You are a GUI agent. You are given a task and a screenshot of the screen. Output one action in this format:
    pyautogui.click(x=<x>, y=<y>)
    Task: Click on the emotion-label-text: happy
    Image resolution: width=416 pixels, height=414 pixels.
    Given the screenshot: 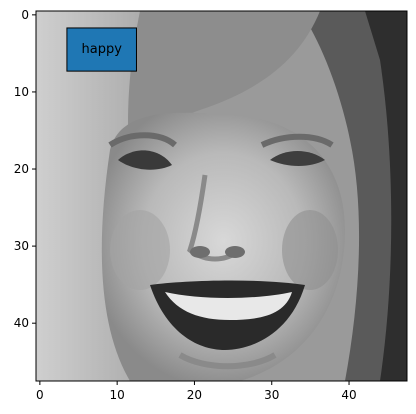 What is the action you would take?
    pyautogui.click(x=101, y=49)
    